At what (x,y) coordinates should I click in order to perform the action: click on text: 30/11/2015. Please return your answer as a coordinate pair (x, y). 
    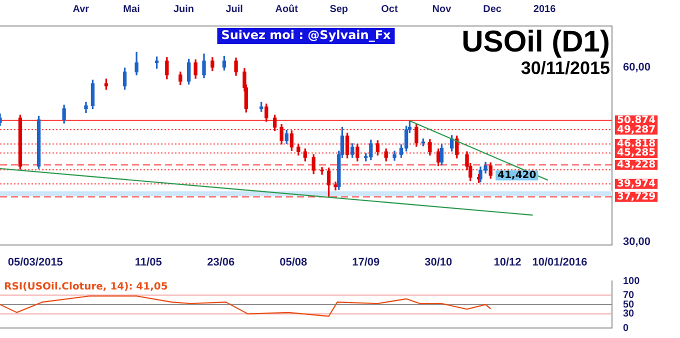
    Looking at the image, I should click on (565, 68).